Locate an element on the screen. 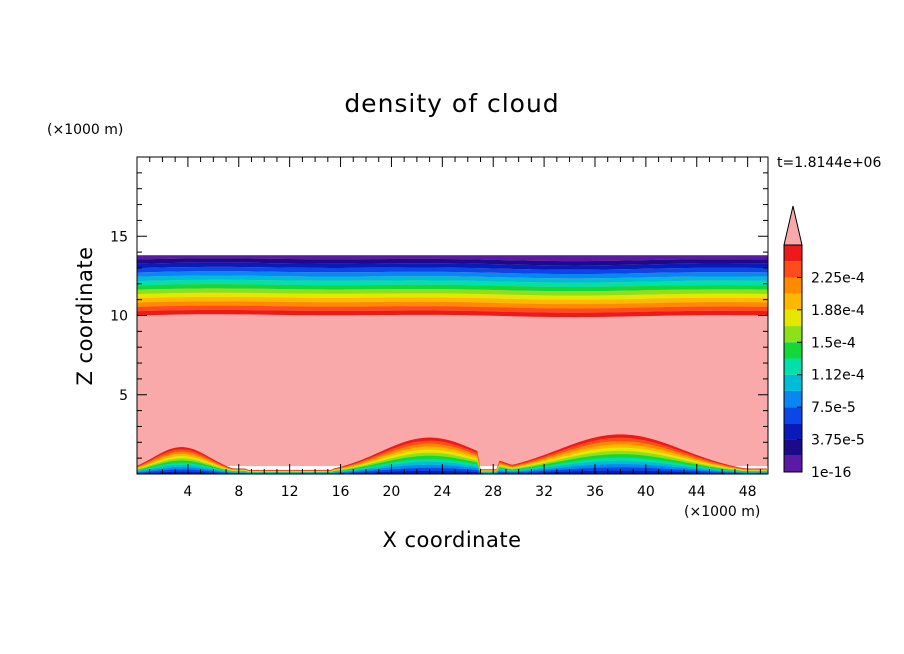 Image resolution: width=904 pixels, height=654 pixels. x-tick-label: 24 is located at coordinates (442, 492).